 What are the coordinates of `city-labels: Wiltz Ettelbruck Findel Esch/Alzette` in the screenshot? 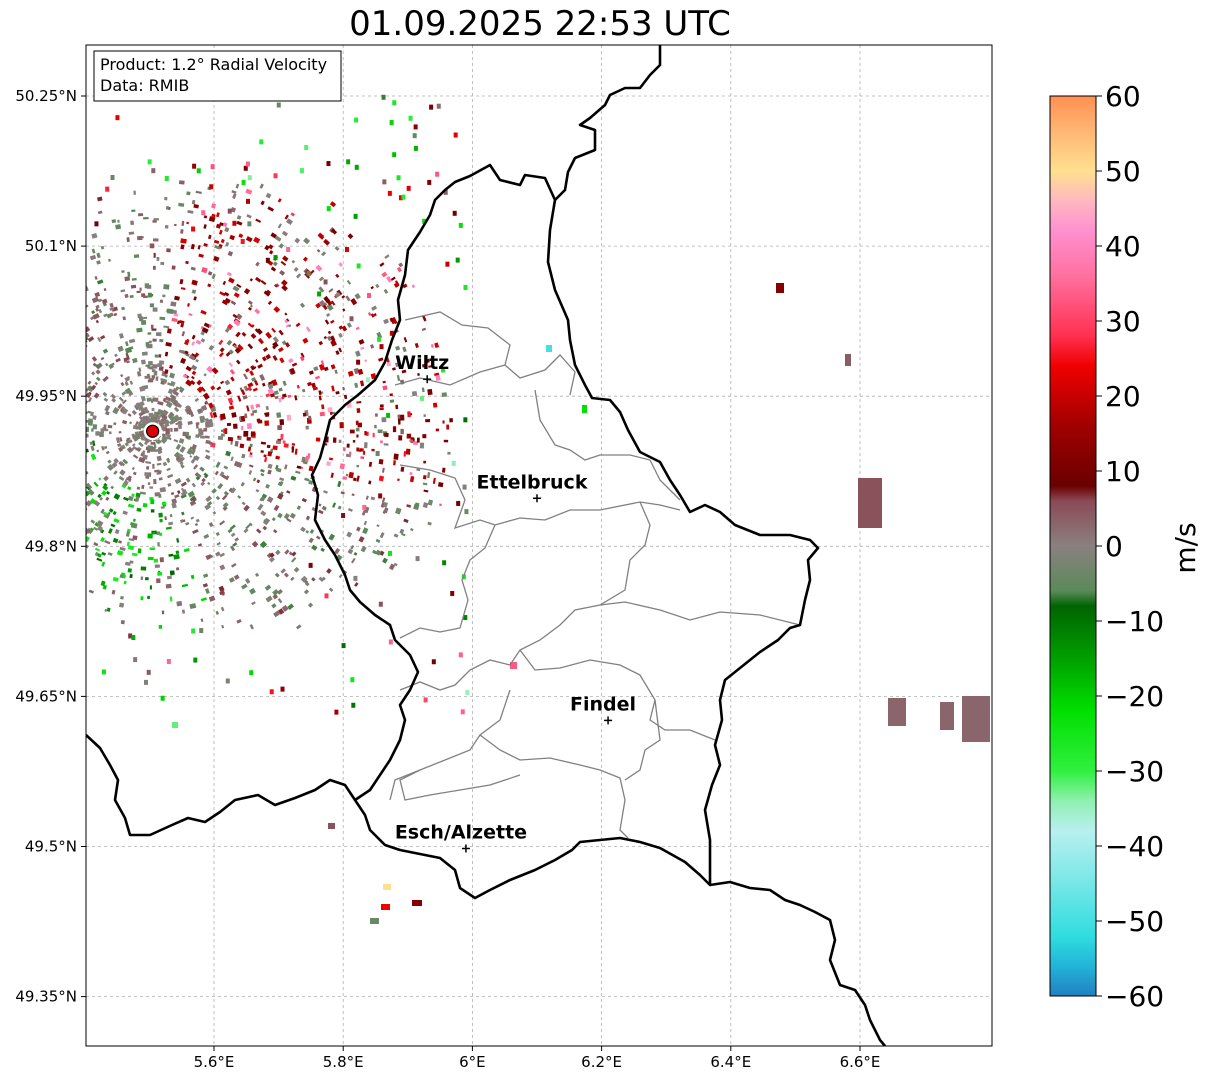 It's located at (515, 602).